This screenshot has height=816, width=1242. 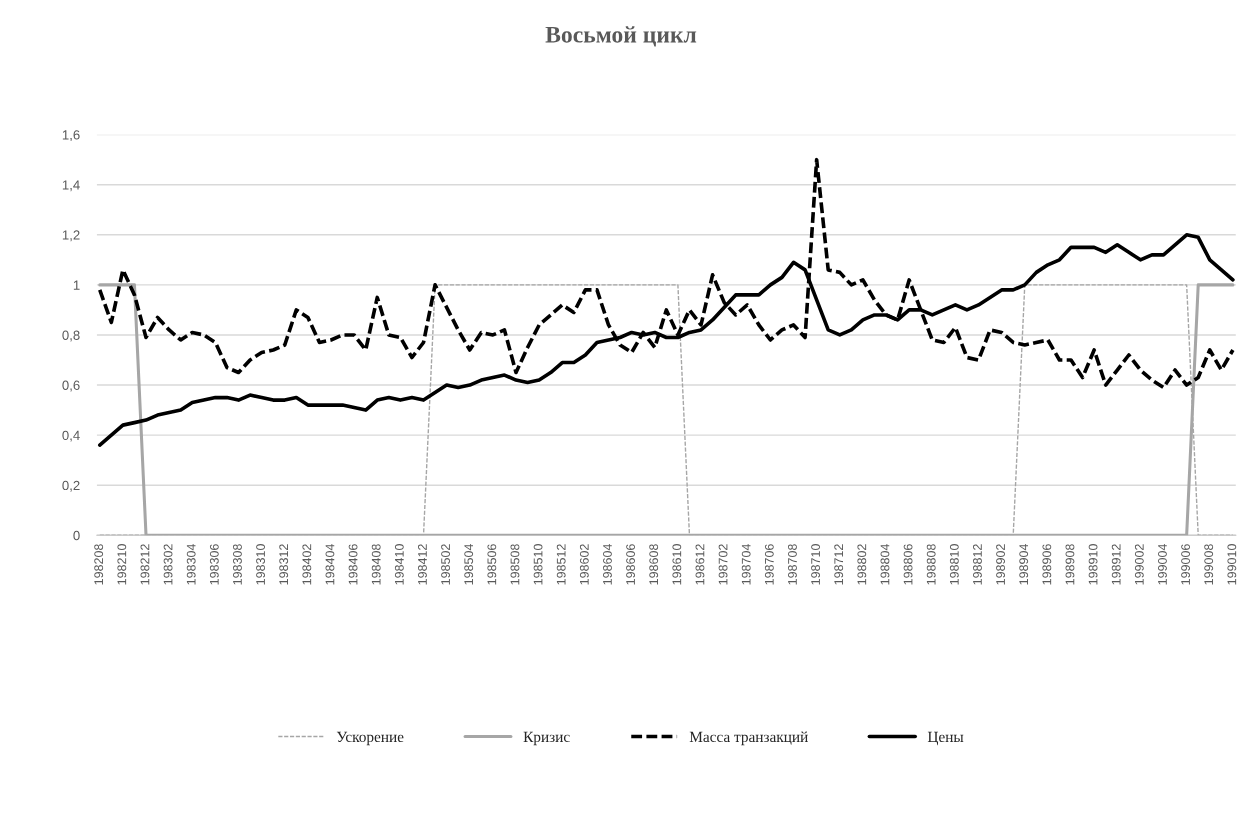 What do you see at coordinates (237, 564) in the screenshot?
I see `x-tick-label: 198308` at bounding box center [237, 564].